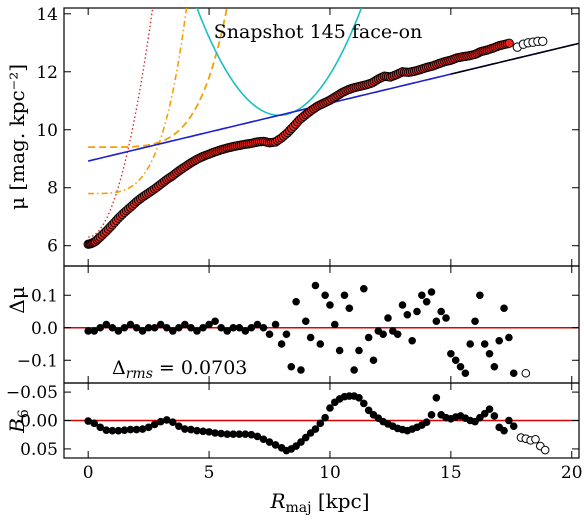 Image resolution: width=584 pixels, height=521 pixels. Describe the element at coordinates (179, 369) in the screenshot. I see `rms-annotation: Δrms = 0.0703` at that location.